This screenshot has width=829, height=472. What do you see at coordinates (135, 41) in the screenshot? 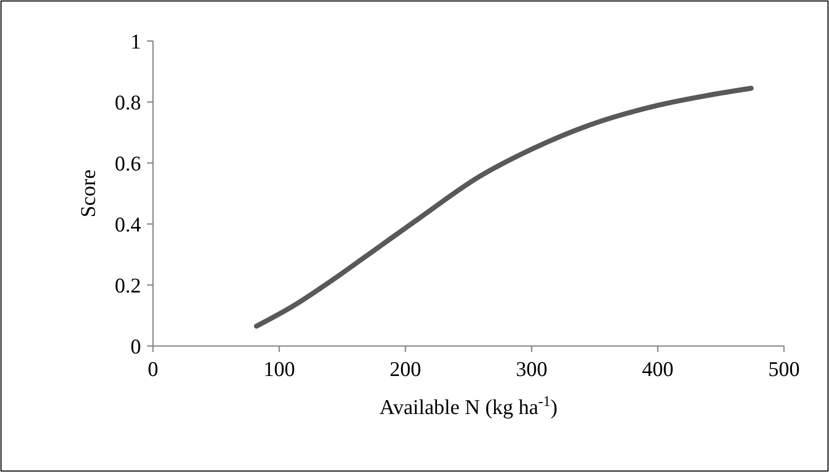
I see `y-tick-label: 1` at bounding box center [135, 41].